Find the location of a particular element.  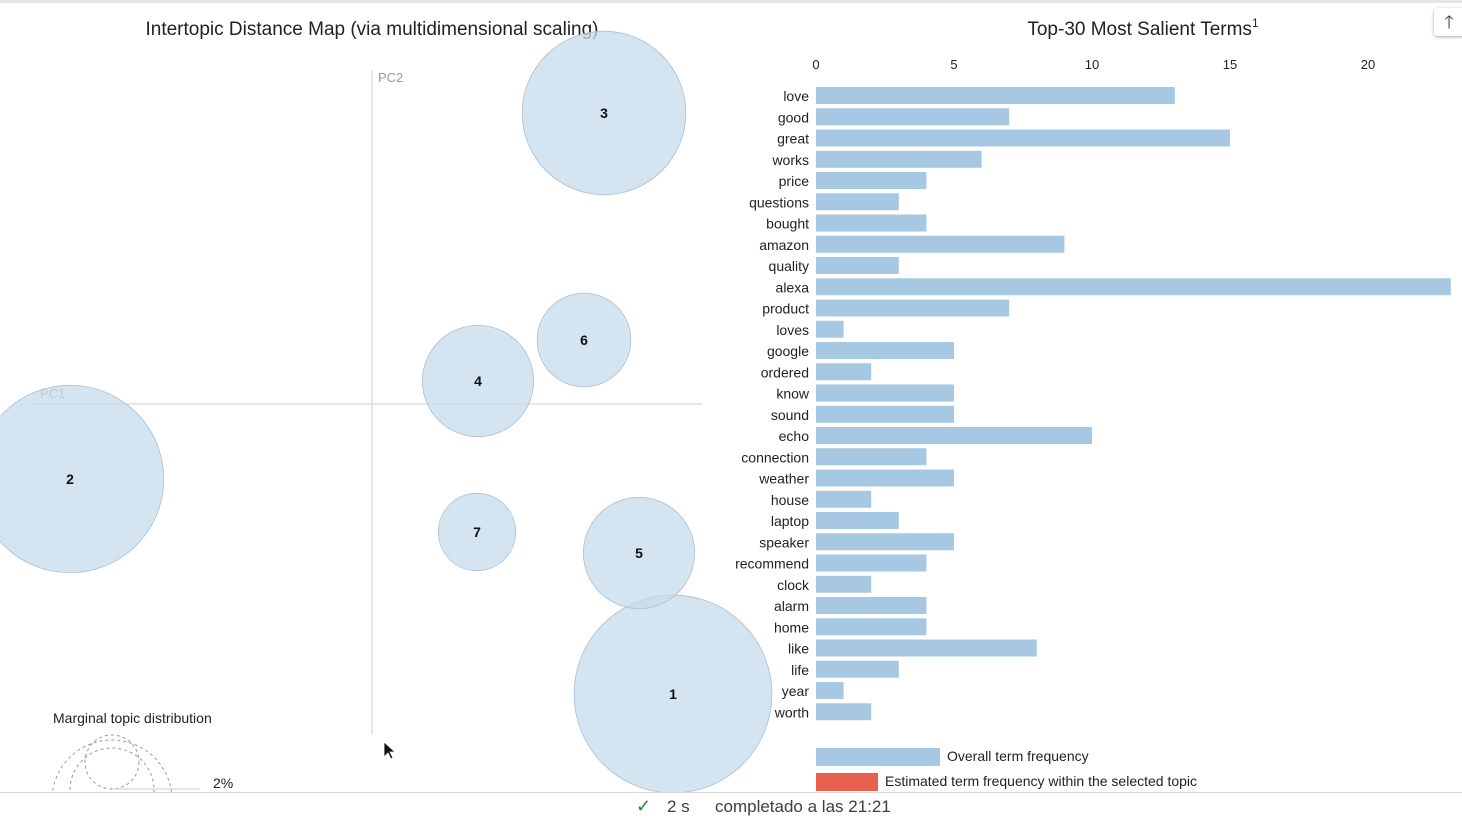

term-label-google: google is located at coordinates (788, 351).